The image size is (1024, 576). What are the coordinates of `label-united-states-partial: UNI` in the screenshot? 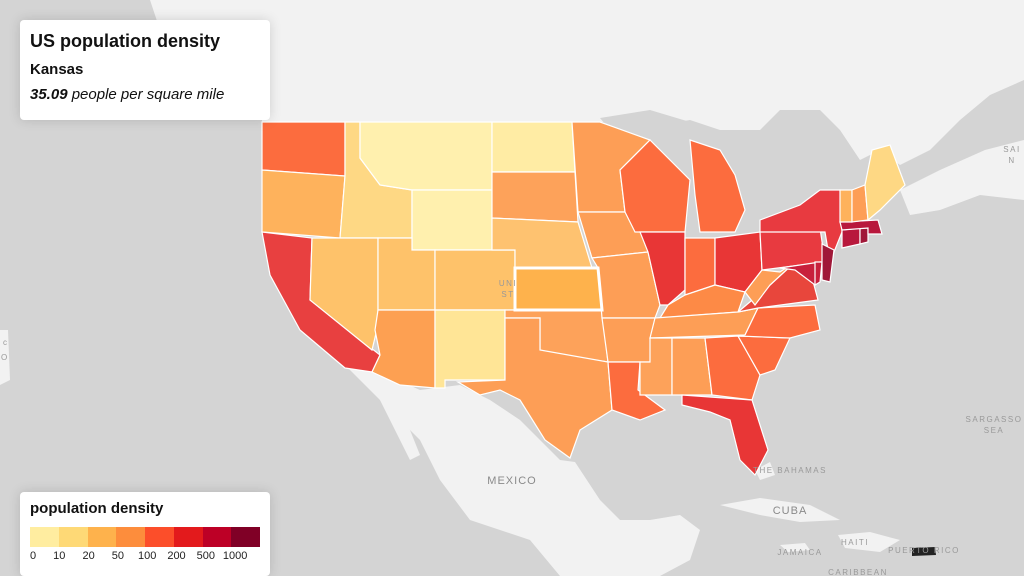 It's located at (508, 283).